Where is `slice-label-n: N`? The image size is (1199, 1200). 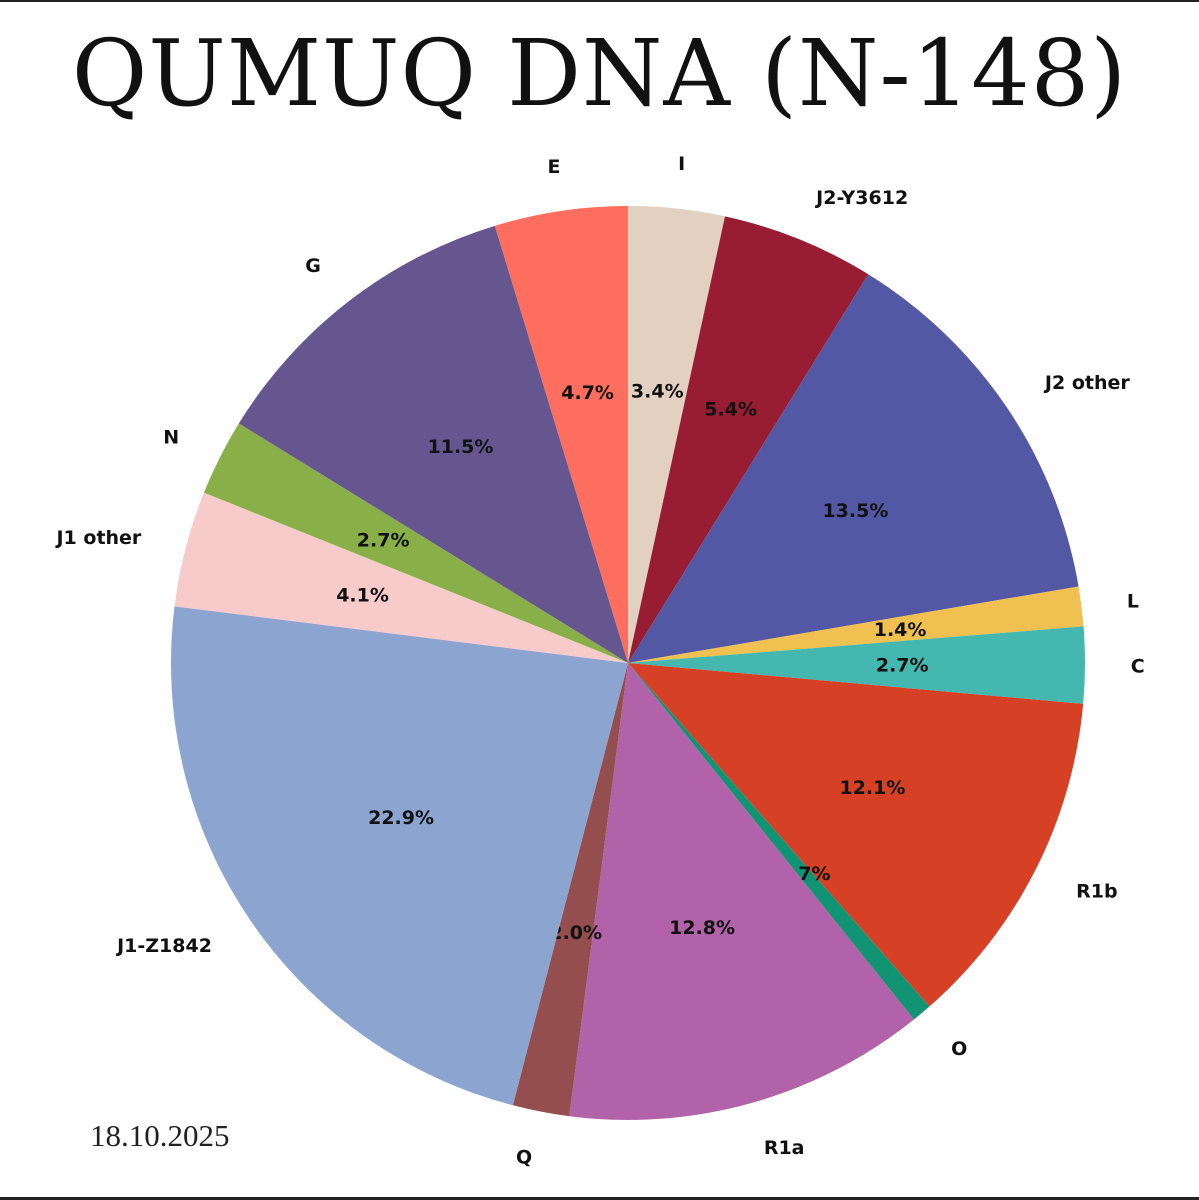
slice-label-n: N is located at coordinates (171, 438).